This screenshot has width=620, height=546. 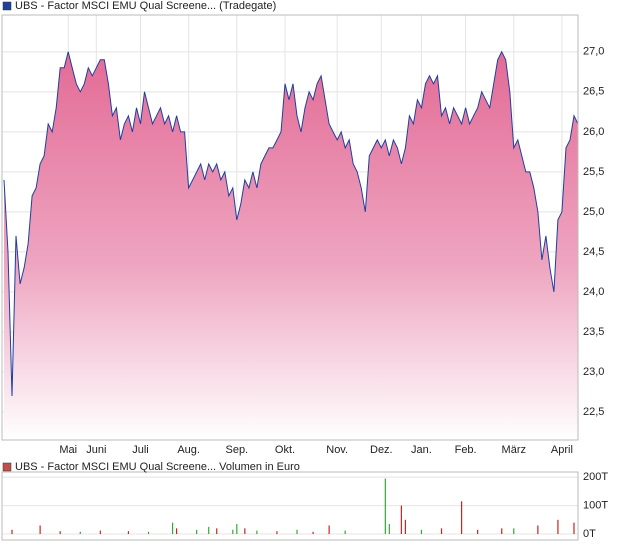 I want to click on x-tick-label: Dez., so click(x=381, y=450).